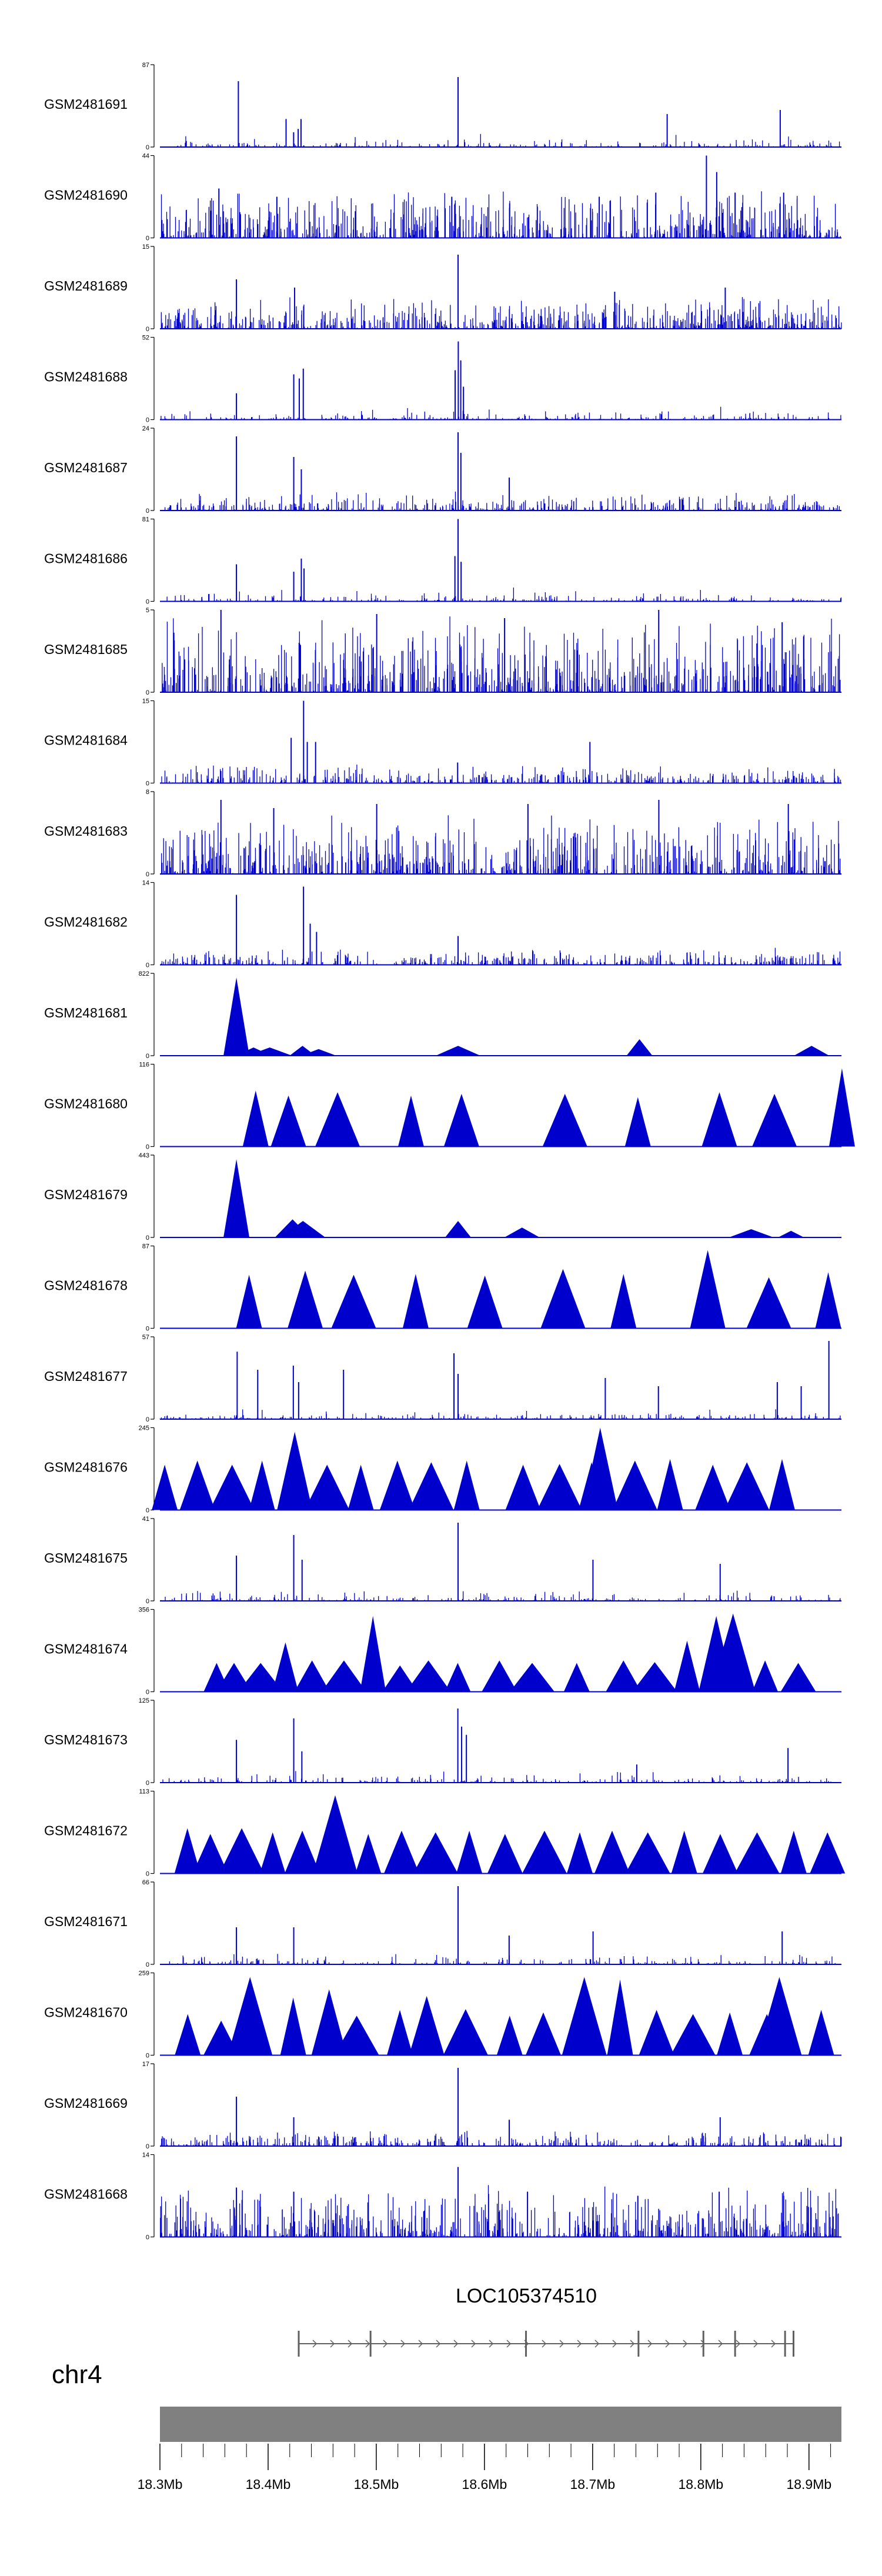  What do you see at coordinates (442, 106) in the screenshot?
I see `track-GSM2481691: GSM2481691 87 0` at bounding box center [442, 106].